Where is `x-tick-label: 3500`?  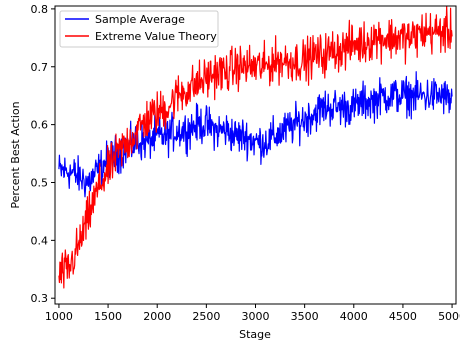
x-tick-label: 3500 is located at coordinates (305, 316).